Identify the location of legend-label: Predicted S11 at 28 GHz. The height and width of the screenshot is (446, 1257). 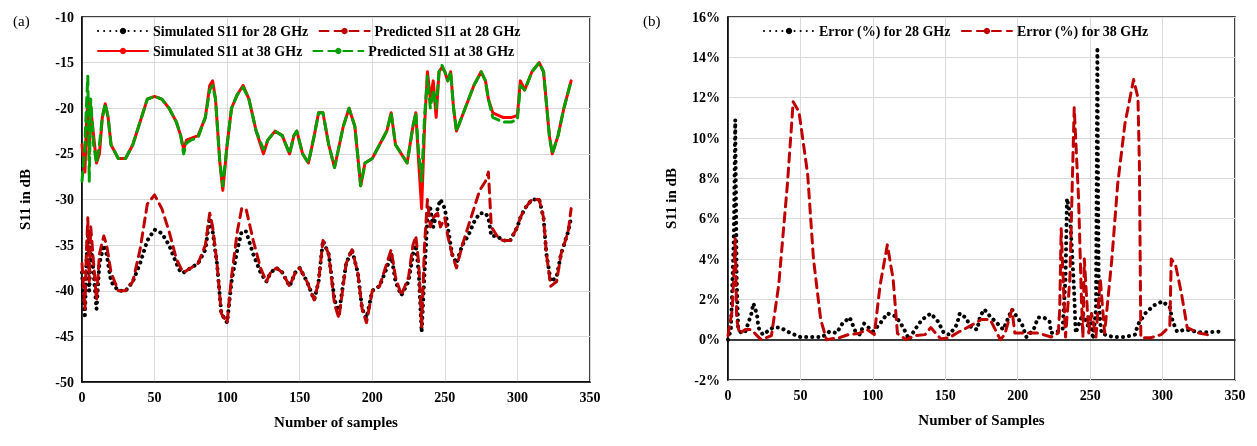
(447, 31).